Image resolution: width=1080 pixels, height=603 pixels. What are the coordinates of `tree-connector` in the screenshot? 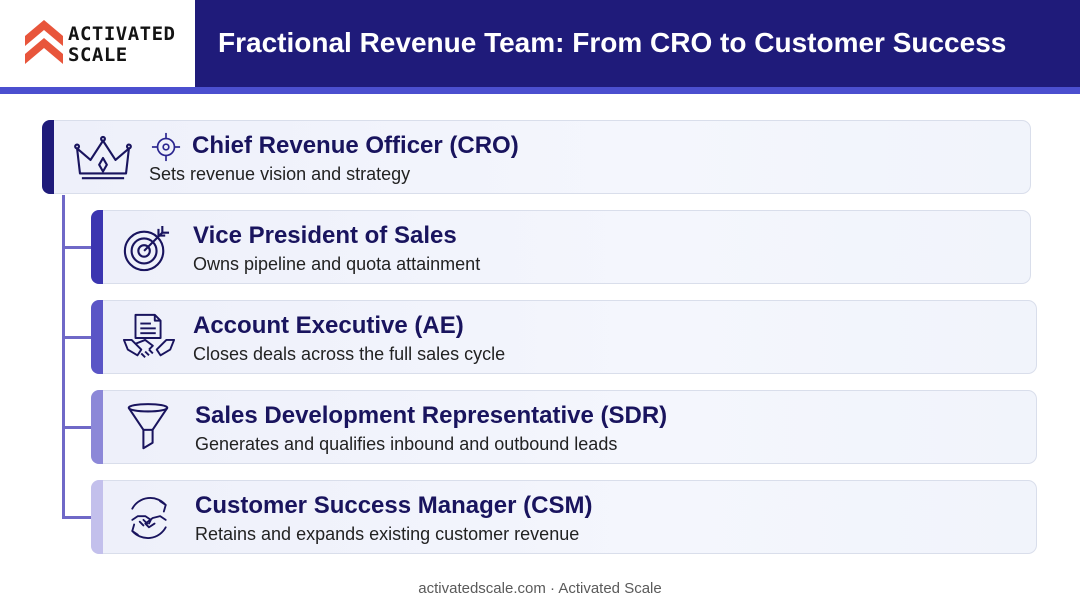 It's located at (63, 356).